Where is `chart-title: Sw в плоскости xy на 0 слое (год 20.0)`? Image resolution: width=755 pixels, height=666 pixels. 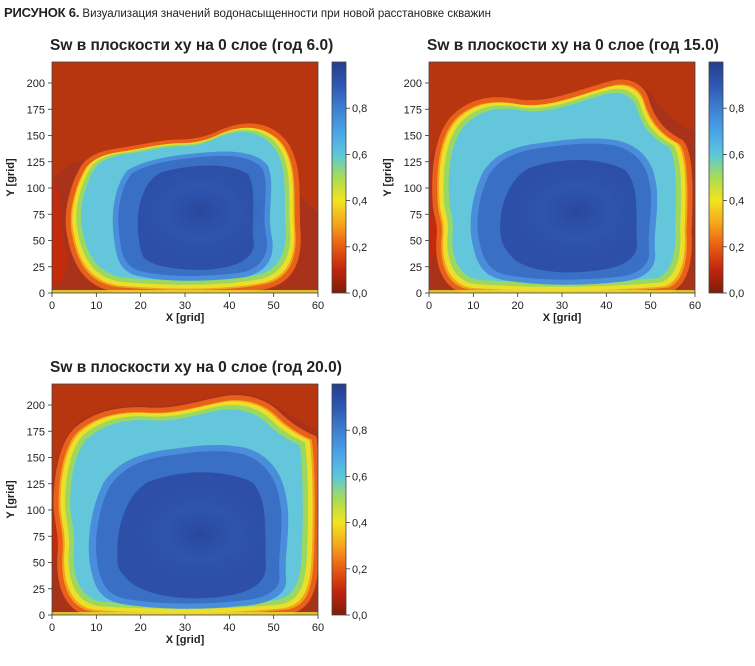
chart-title: Sw в плоскости xy на 0 слое (год 20.0) is located at coordinates (196, 367).